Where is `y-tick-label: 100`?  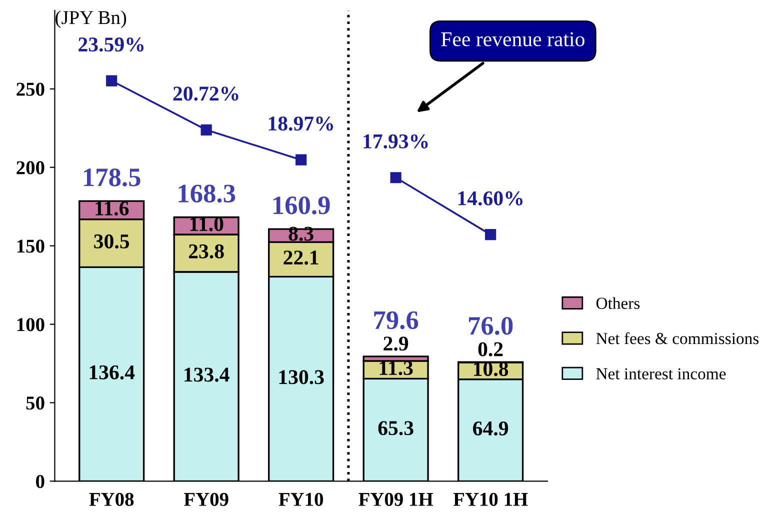
y-tick-label: 100 is located at coordinates (30, 325).